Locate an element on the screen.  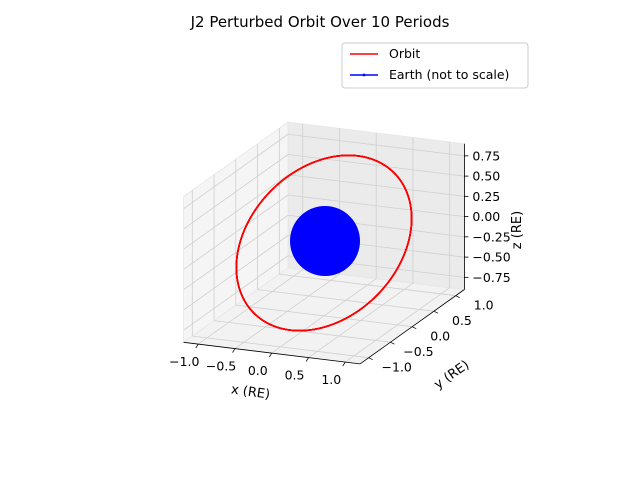
z-tick-label: −0.25 is located at coordinates (491, 236).